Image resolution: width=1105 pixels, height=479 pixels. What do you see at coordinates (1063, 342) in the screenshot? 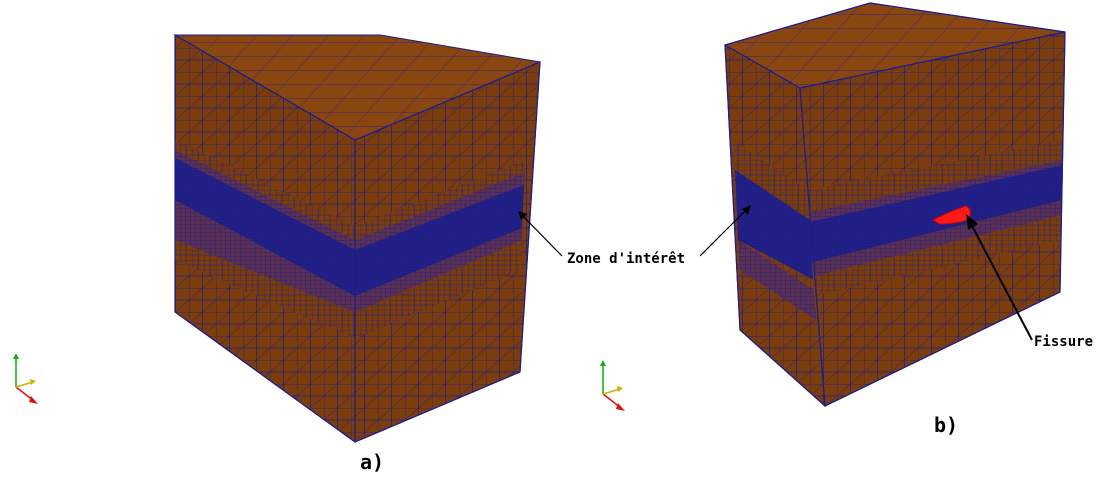
I see `crack-label: Fissure` at bounding box center [1063, 342].